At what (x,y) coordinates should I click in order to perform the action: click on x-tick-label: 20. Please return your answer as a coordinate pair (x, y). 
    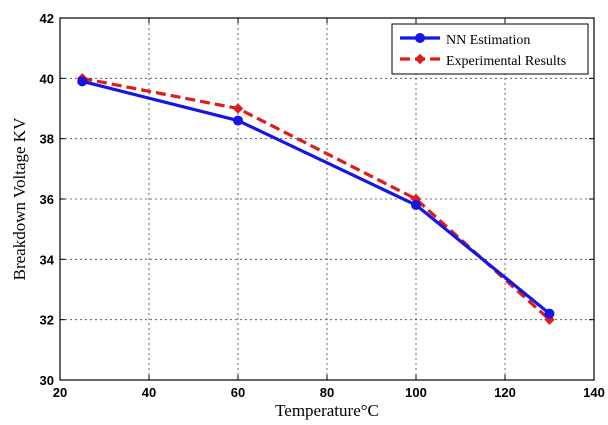
    Looking at the image, I should click on (60, 392).